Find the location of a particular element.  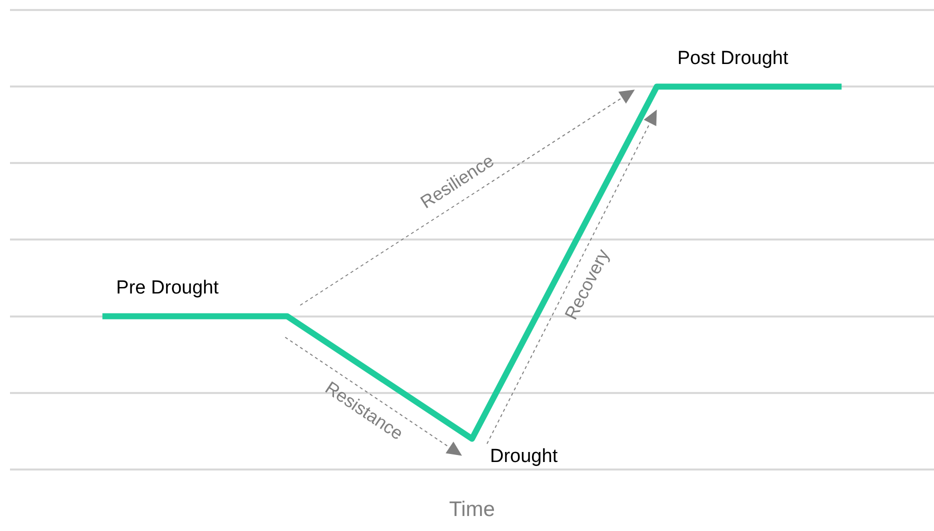

annotation: Pre Drought is located at coordinates (168, 288).